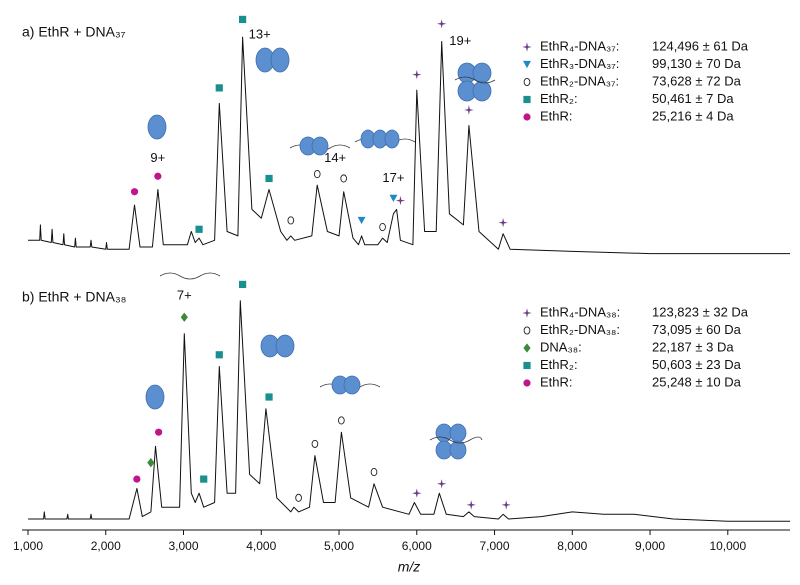 Image resolution: width=800 pixels, height=585 pixels. Describe the element at coordinates (727, 546) in the screenshot. I see `x-tick-label: 10,000` at that location.